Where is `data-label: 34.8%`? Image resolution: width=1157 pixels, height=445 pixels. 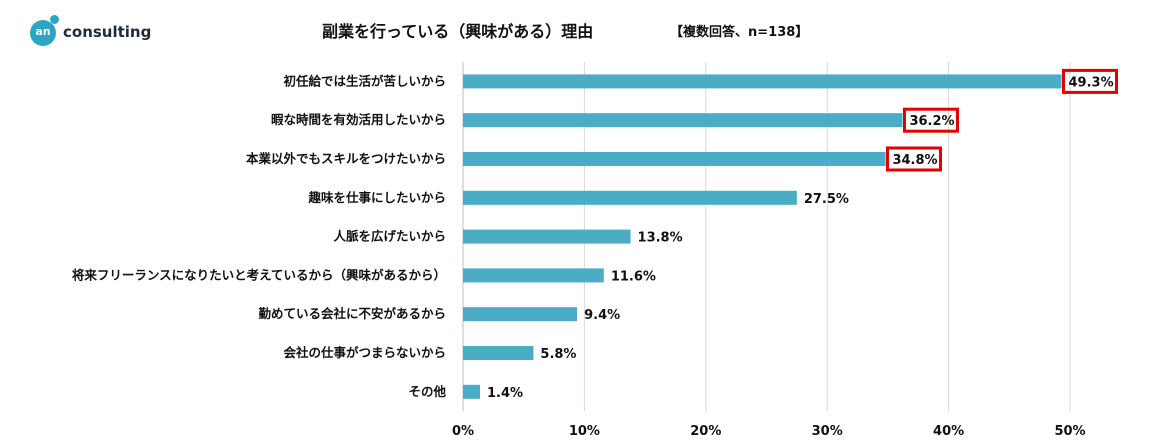
data-label: 34.8% is located at coordinates (914, 160).